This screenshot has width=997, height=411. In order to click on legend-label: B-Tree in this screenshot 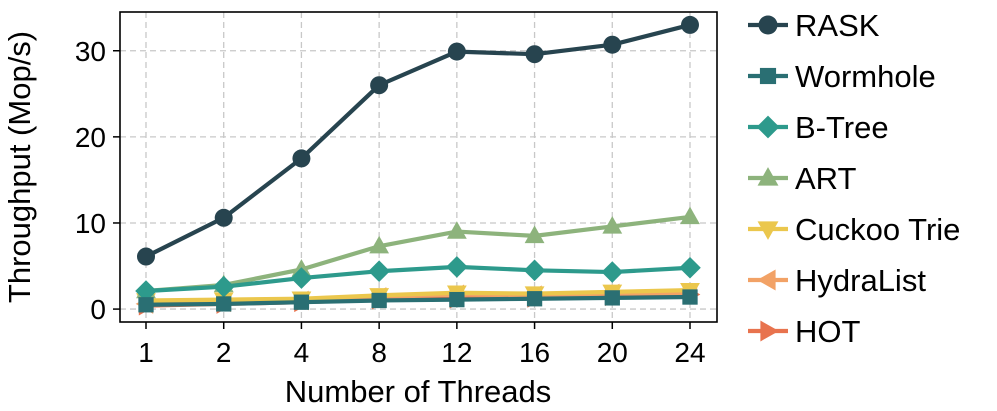, I will do `click(842, 127)`.